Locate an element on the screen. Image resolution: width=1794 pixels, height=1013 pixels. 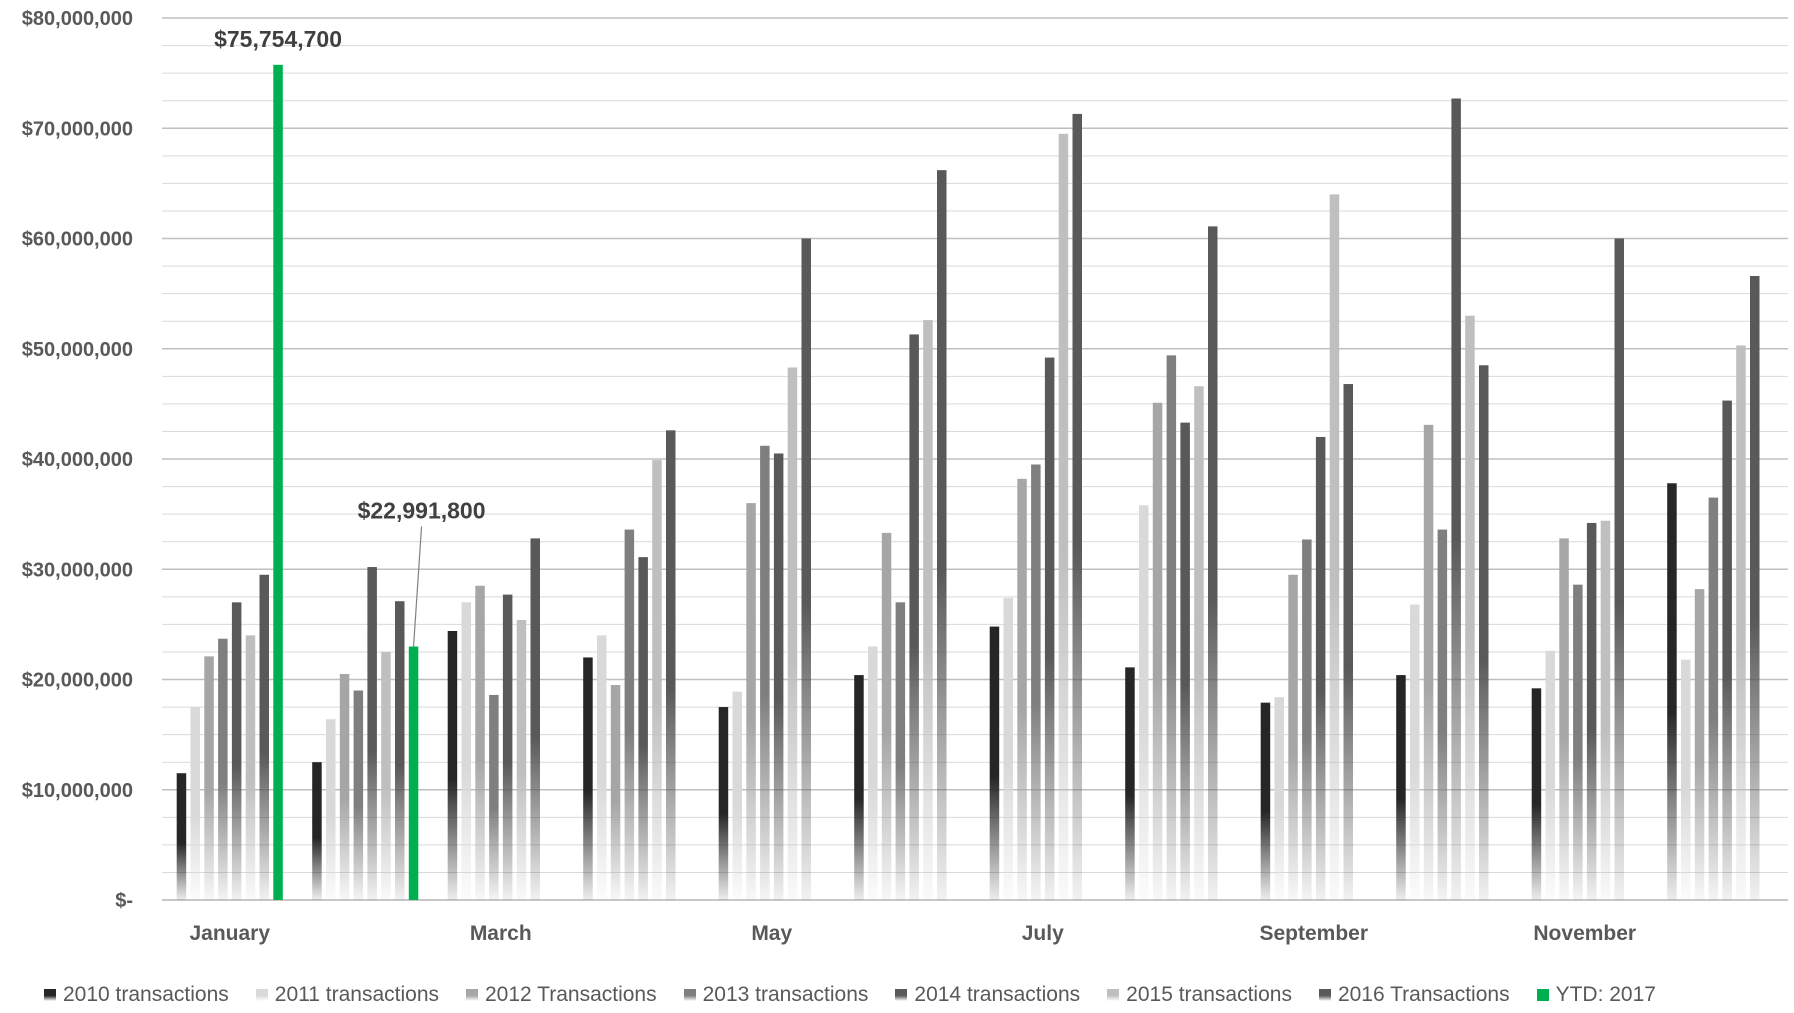
annotations: $75,754,700 $22,991,800 is located at coordinates (350, 336).